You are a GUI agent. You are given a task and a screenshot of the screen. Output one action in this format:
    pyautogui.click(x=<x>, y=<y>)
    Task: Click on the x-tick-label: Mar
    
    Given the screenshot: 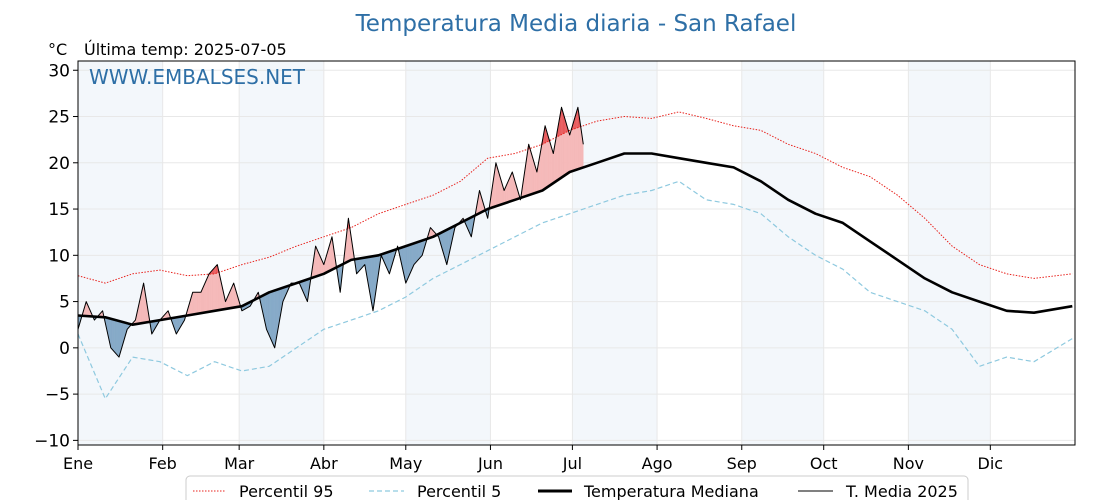 What is the action you would take?
    pyautogui.click(x=239, y=463)
    